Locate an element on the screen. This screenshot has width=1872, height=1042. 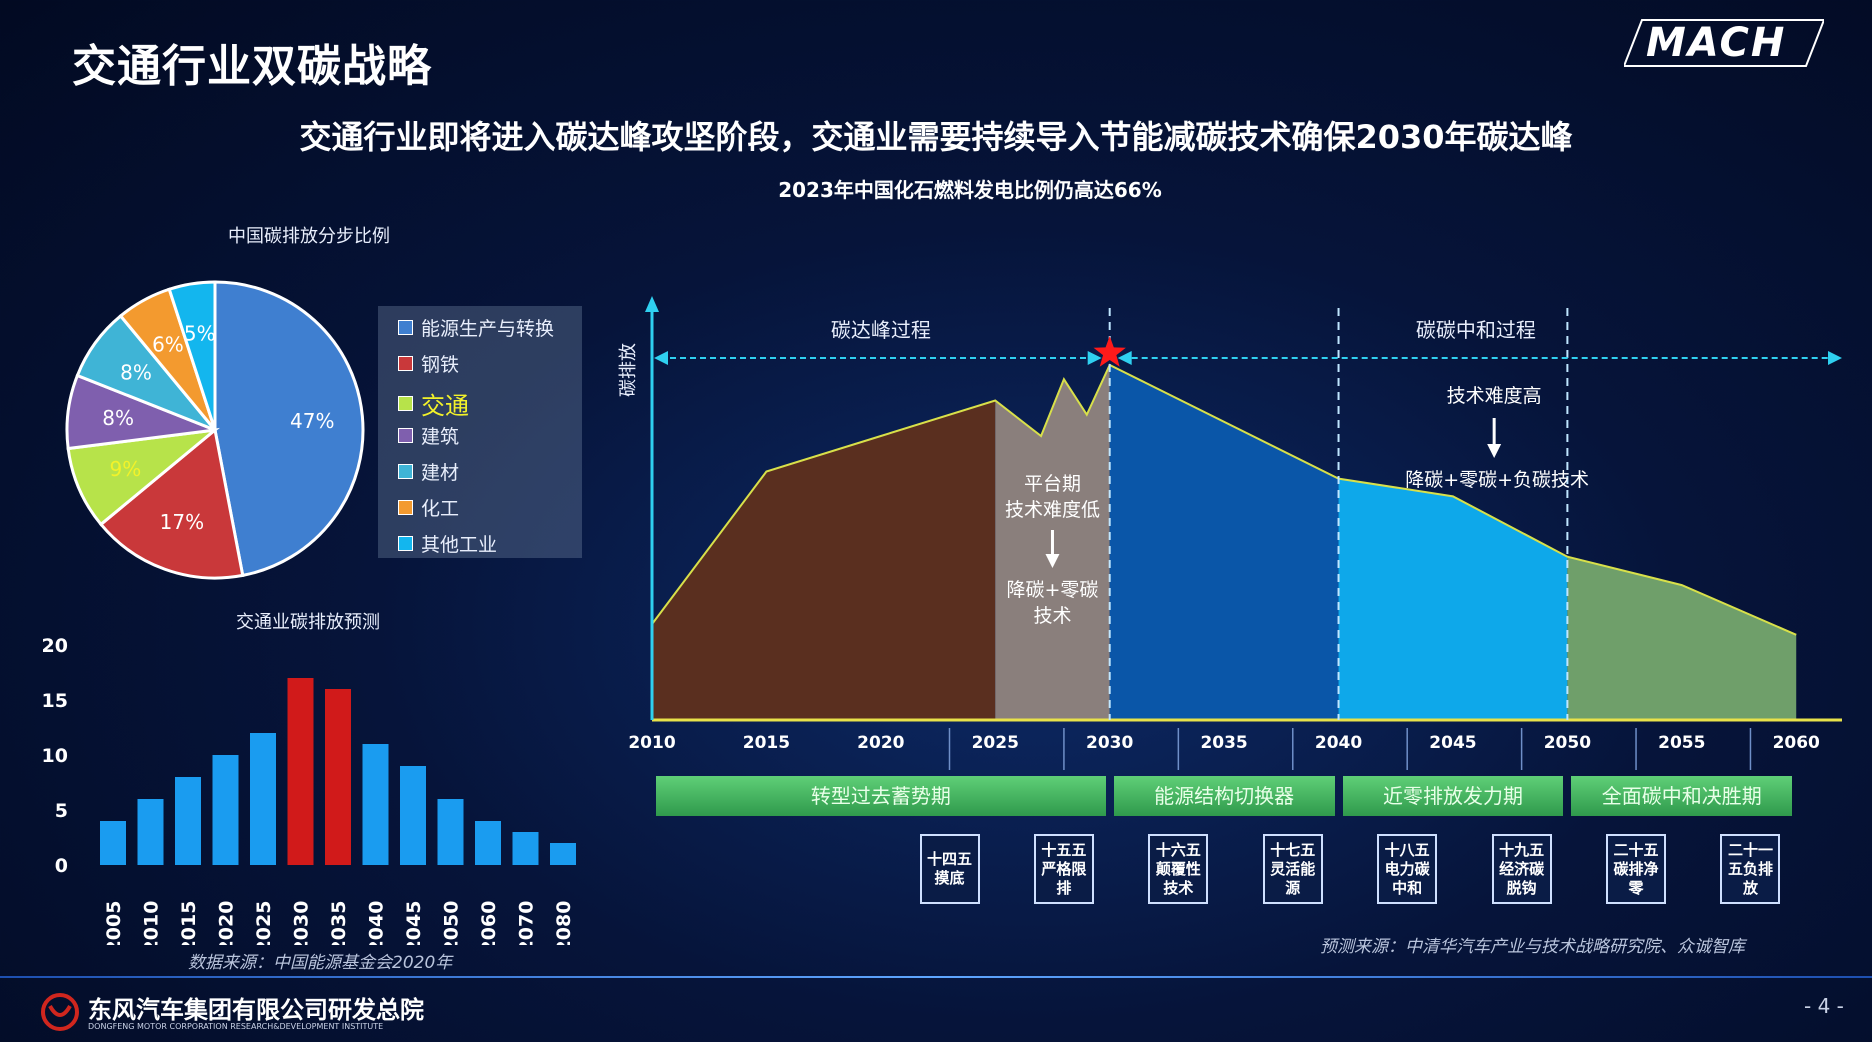
plan-box-line: 十八五 is located at coordinates (1407, 849).